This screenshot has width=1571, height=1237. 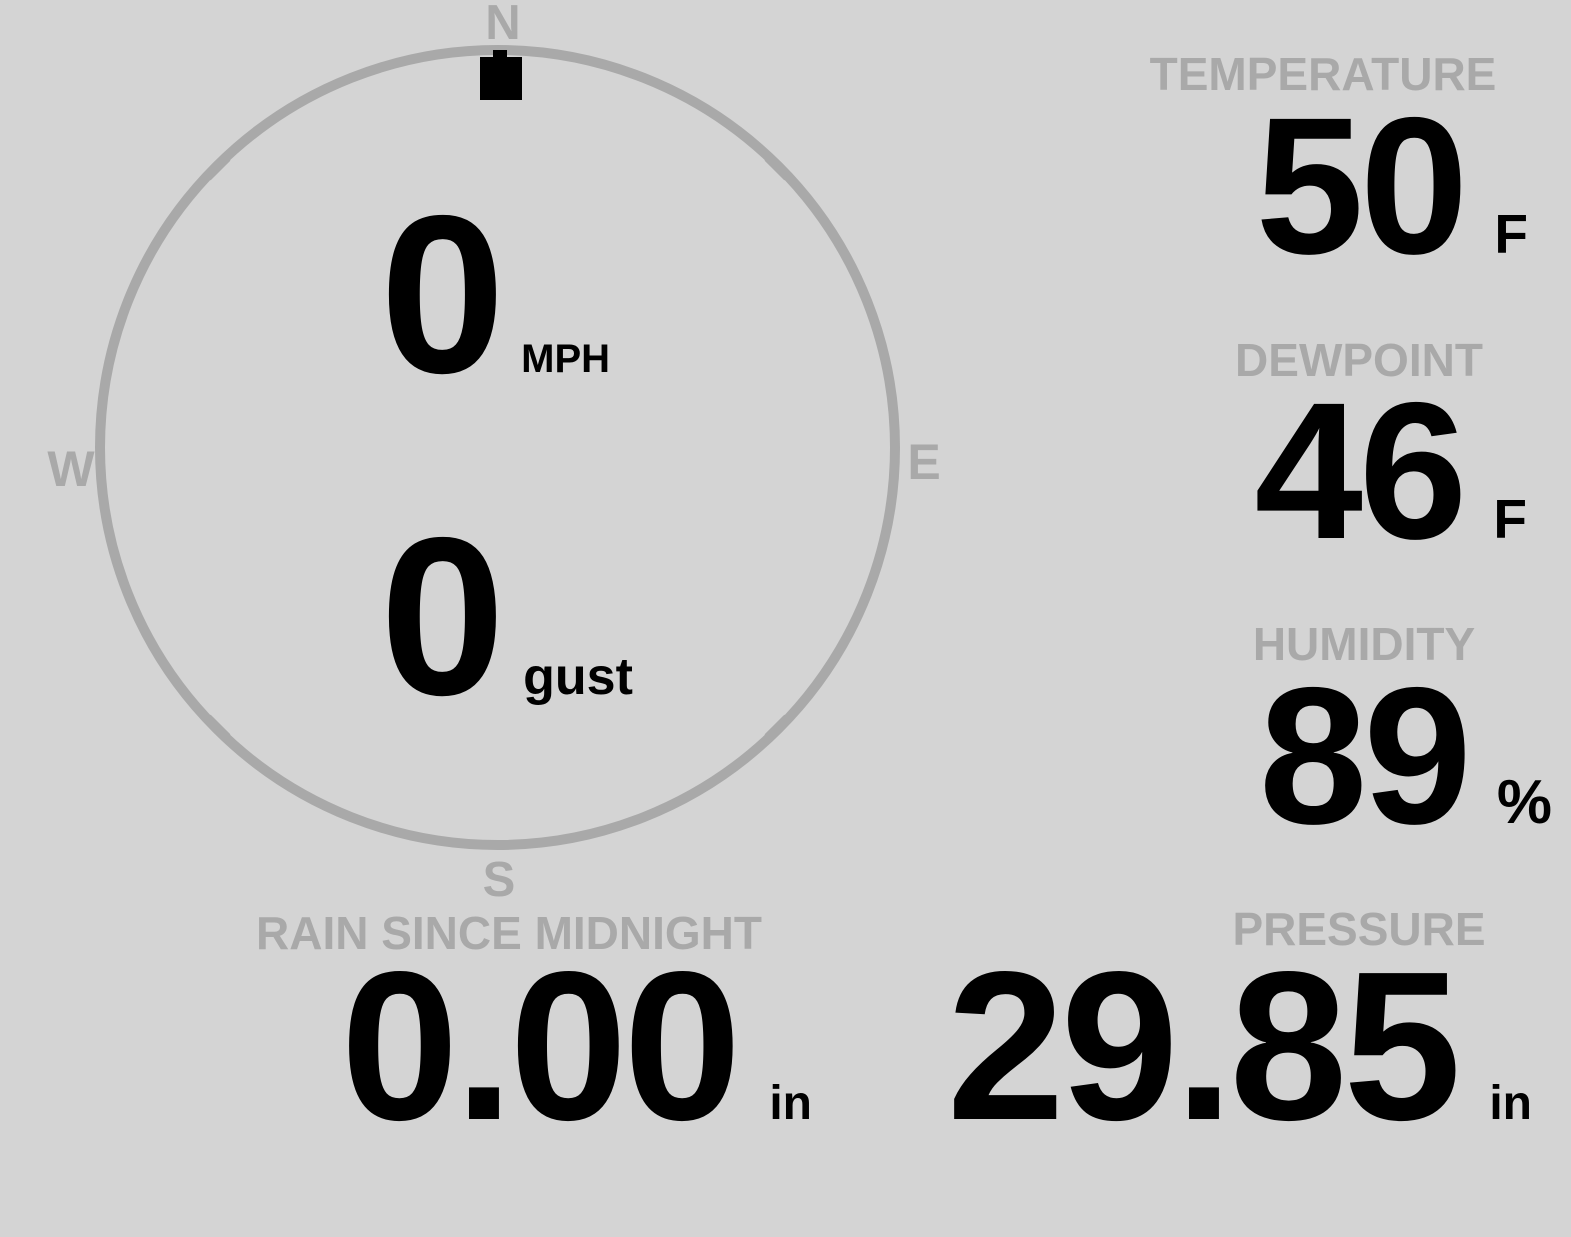 I want to click on compass-label-east: E, so click(x=924, y=462).